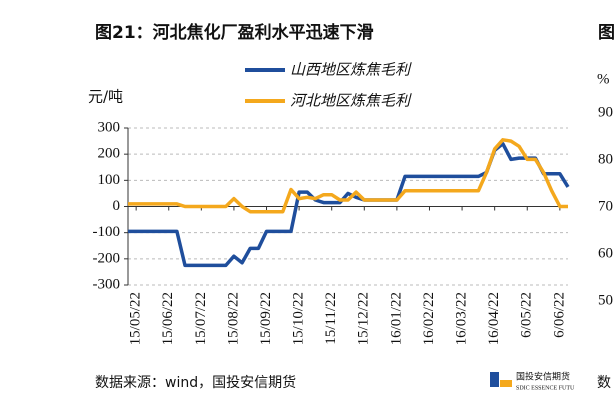  What do you see at coordinates (117, 206) in the screenshot?
I see `y-tick-label: 0` at bounding box center [117, 206].